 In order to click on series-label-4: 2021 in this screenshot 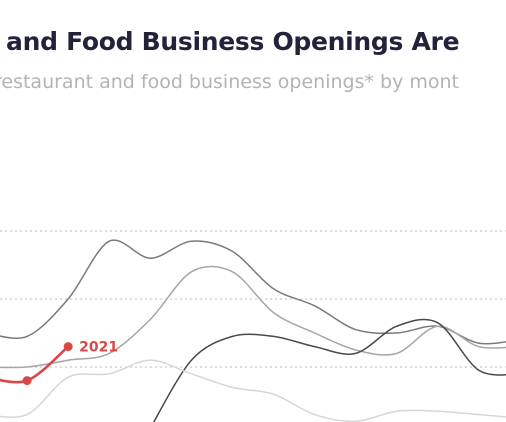, I will do `click(98, 348)`.